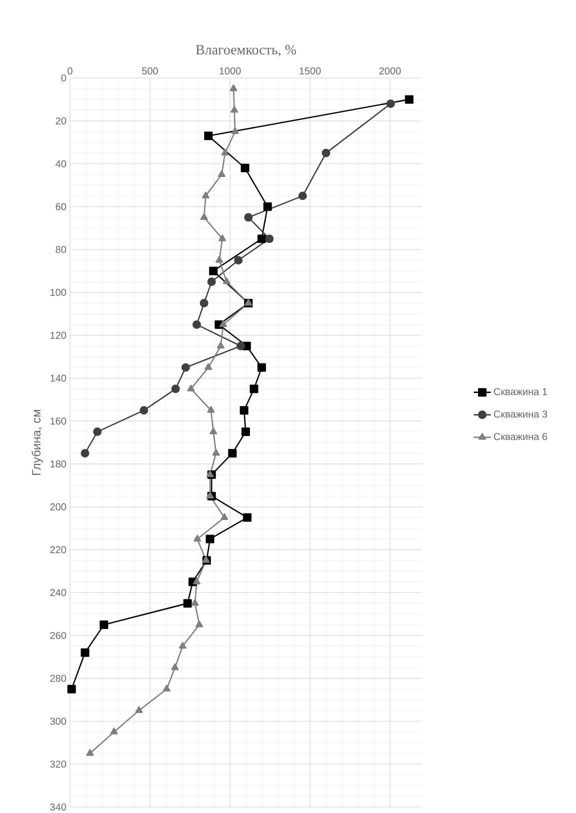  What do you see at coordinates (58, 636) in the screenshot?
I see `y-tick-label: 260` at bounding box center [58, 636].